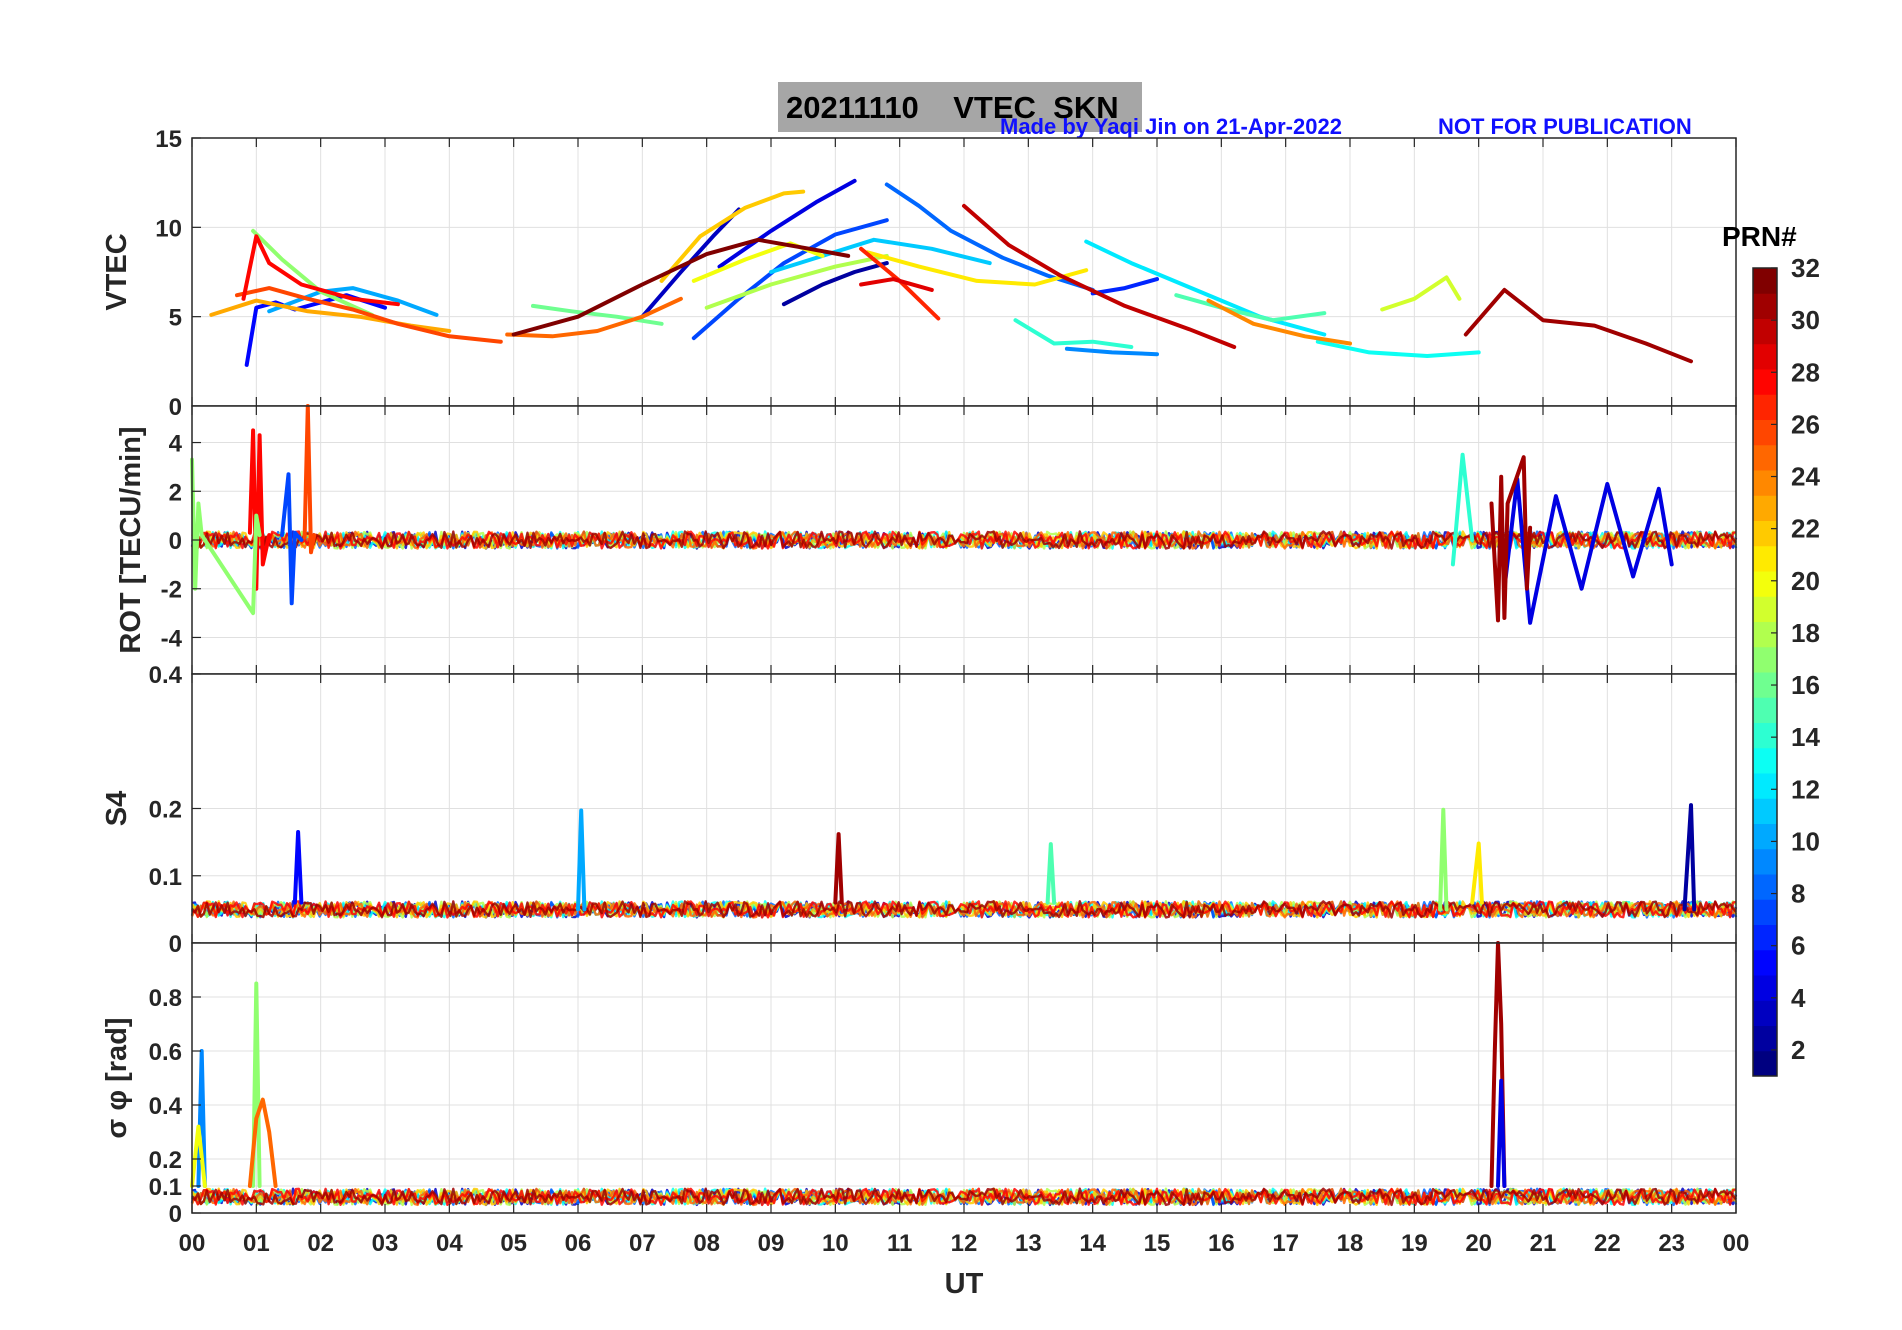  What do you see at coordinates (578, 1243) in the screenshot?
I see `x-tick-label: 06` at bounding box center [578, 1243].